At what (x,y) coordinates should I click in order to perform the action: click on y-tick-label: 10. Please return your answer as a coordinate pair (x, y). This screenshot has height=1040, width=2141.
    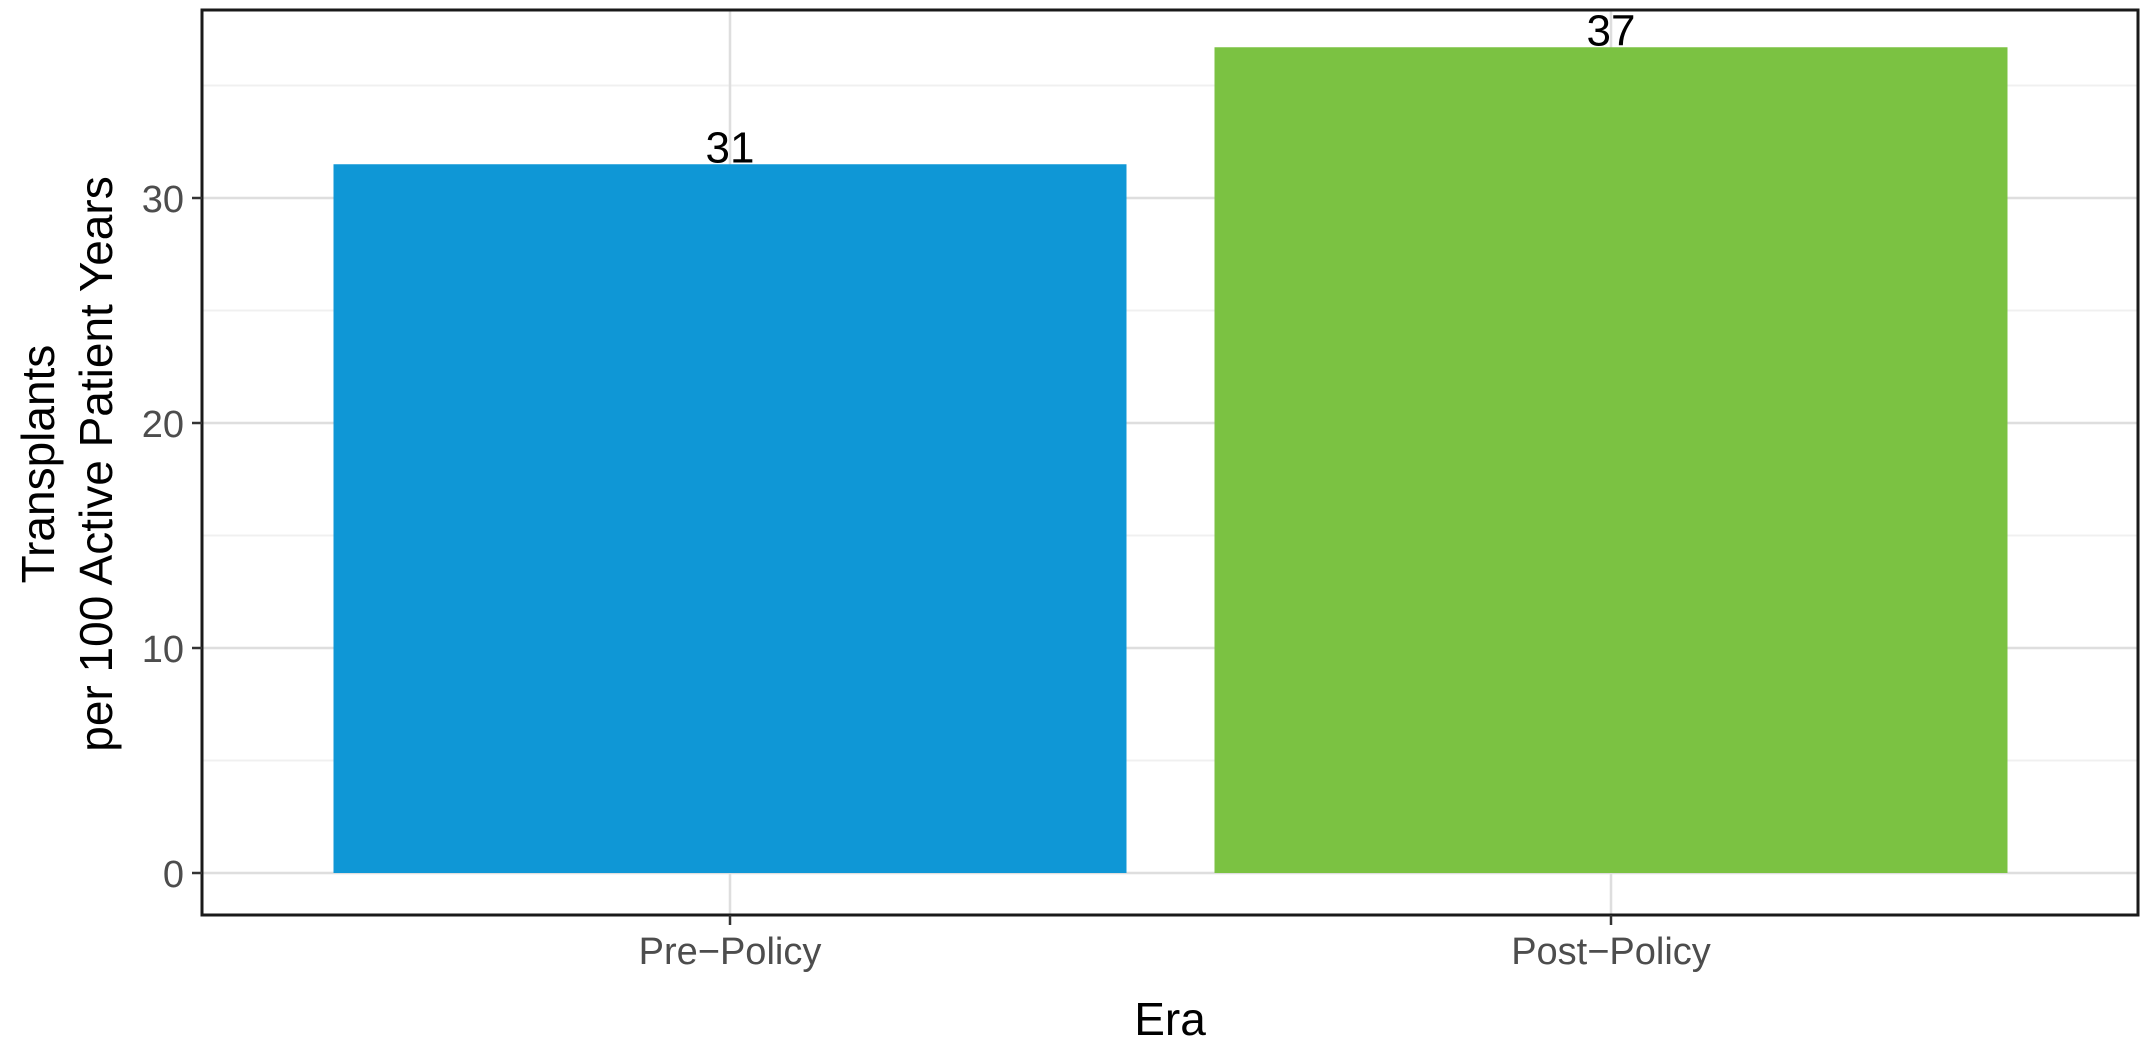
    Looking at the image, I should click on (163, 650).